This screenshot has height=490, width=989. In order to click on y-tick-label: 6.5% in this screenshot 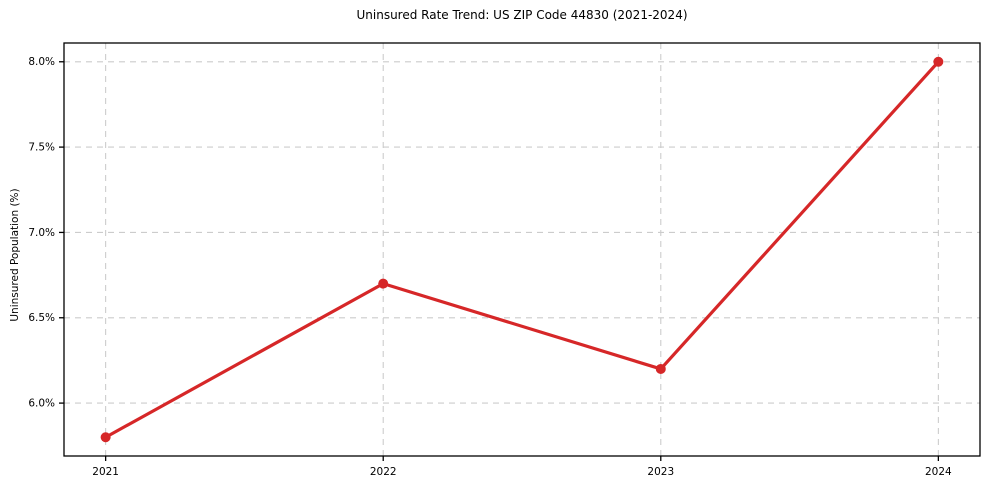, I will do `click(41, 318)`.